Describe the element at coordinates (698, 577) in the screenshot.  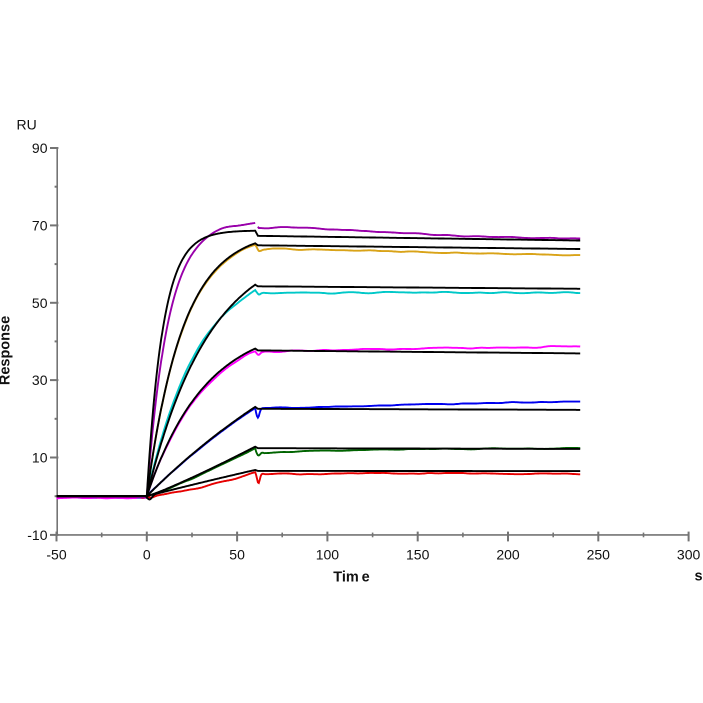
I see `svg-text: s` at that location.